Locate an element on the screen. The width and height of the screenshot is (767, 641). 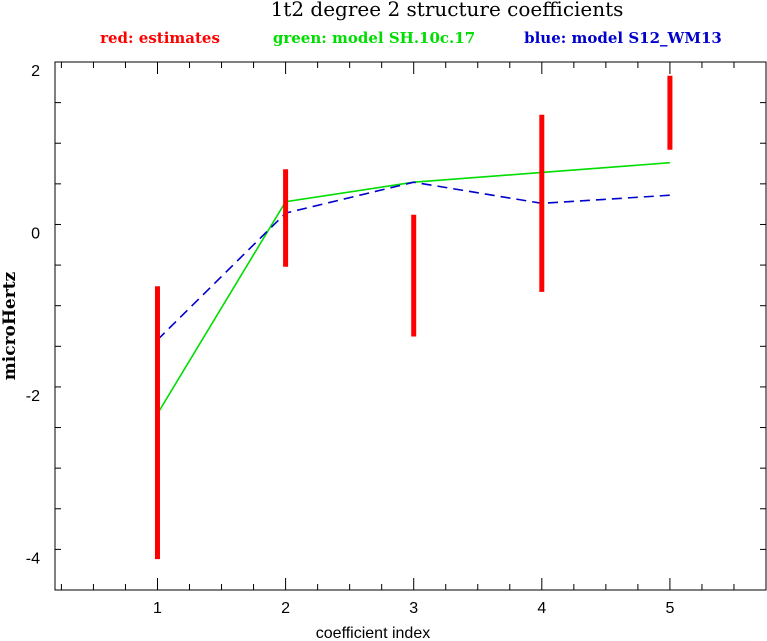
y-tick-label: 0 is located at coordinates (35, 234).